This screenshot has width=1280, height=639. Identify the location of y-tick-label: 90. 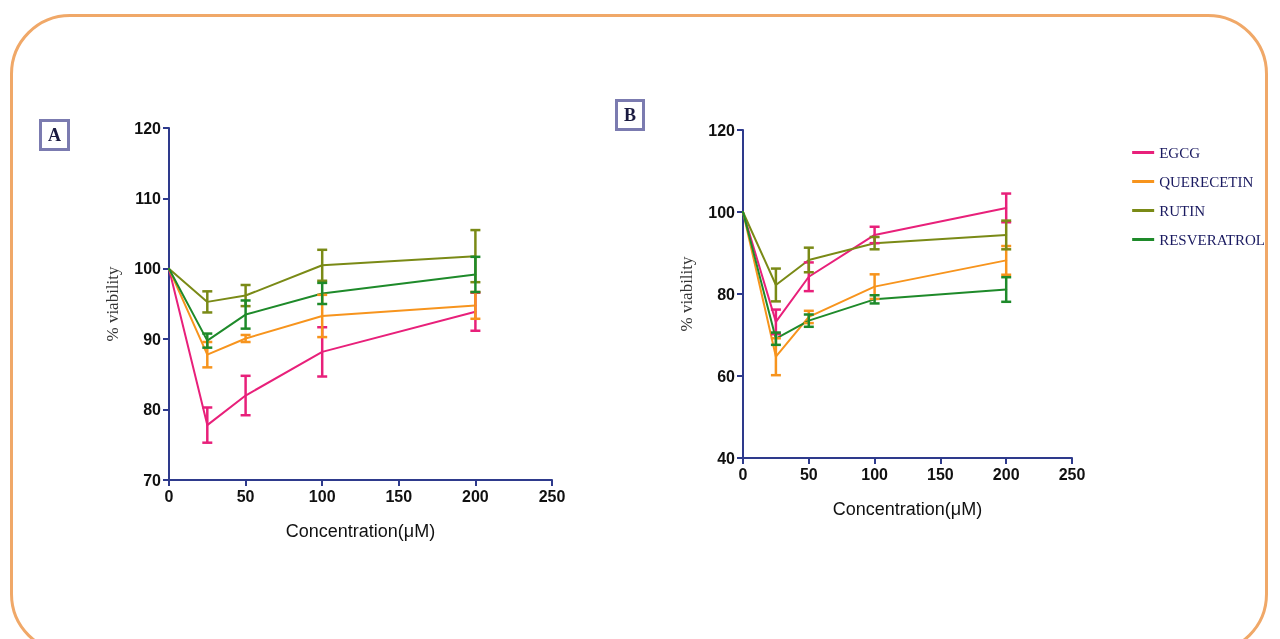
(152, 339).